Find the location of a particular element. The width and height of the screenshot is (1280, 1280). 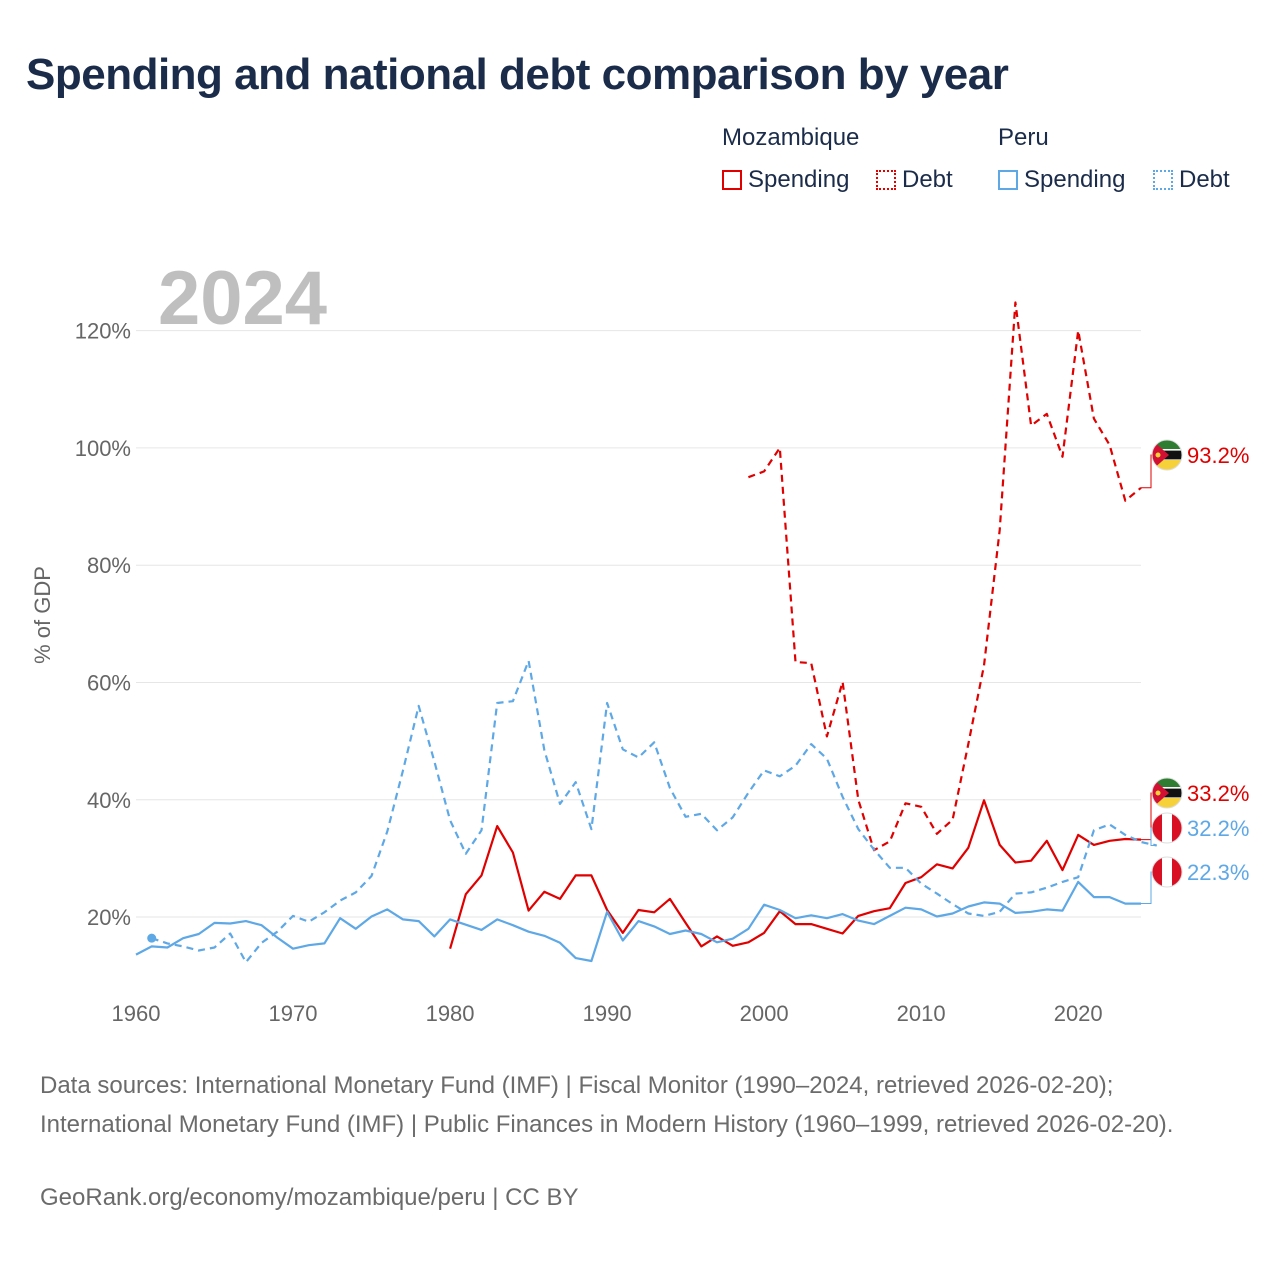

y-tick-label: 20% is located at coordinates (109, 917).